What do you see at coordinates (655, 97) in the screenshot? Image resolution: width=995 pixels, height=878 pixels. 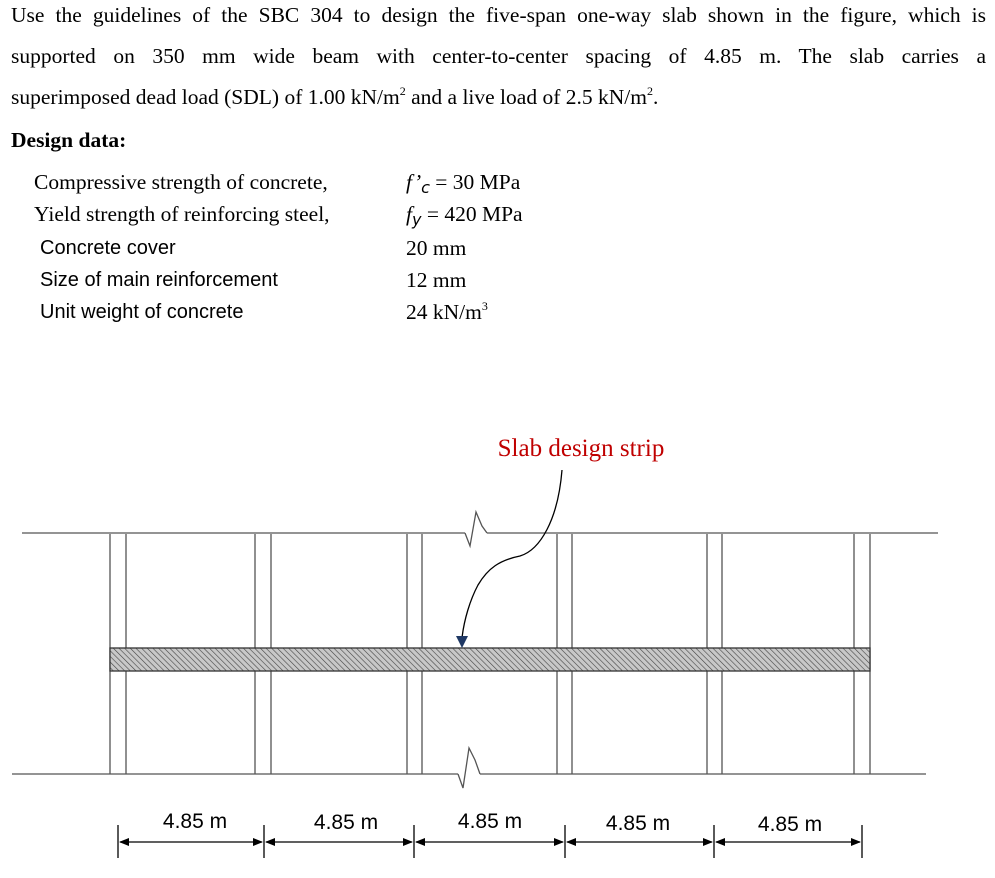 I see `problem-line-3-text: .` at bounding box center [655, 97].